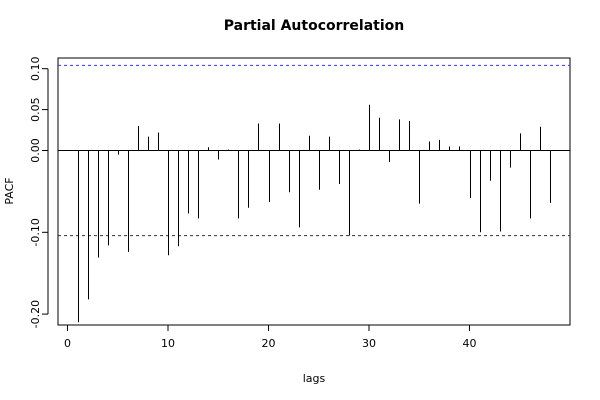  Describe the element at coordinates (470, 343) in the screenshot. I see `x-tick-label: 40` at that location.